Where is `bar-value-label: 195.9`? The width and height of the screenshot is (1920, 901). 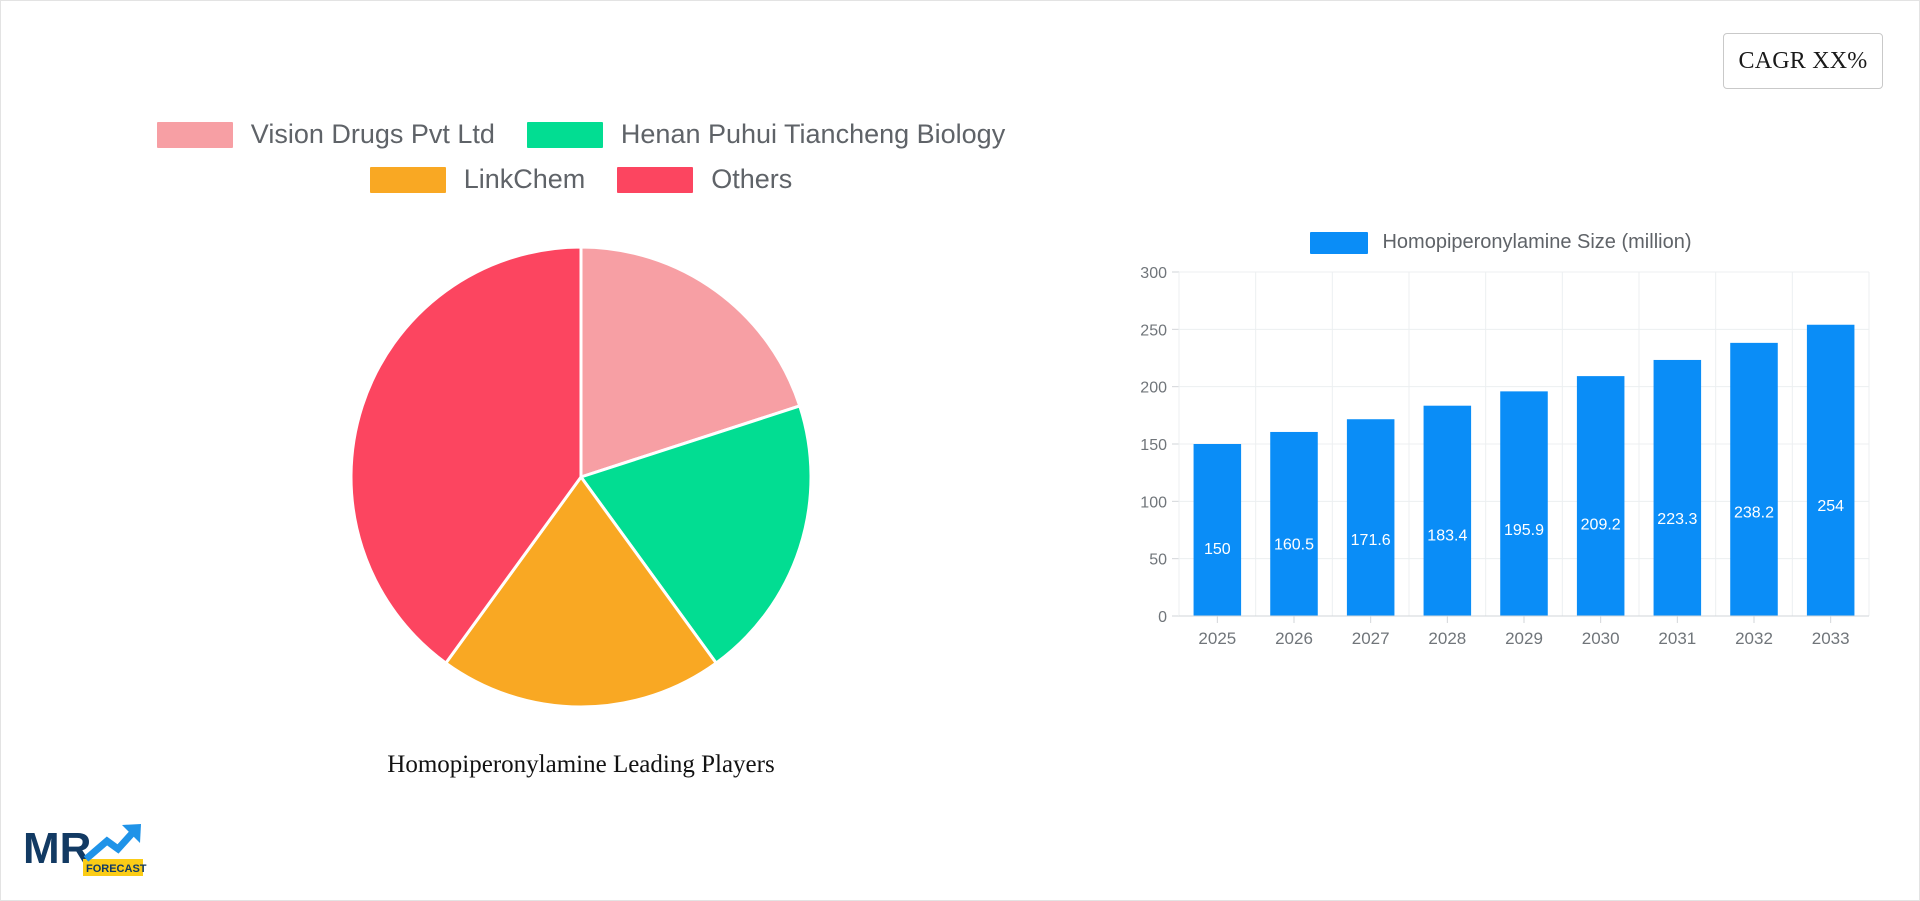
bar-value-label: 195.9 is located at coordinates (1524, 530).